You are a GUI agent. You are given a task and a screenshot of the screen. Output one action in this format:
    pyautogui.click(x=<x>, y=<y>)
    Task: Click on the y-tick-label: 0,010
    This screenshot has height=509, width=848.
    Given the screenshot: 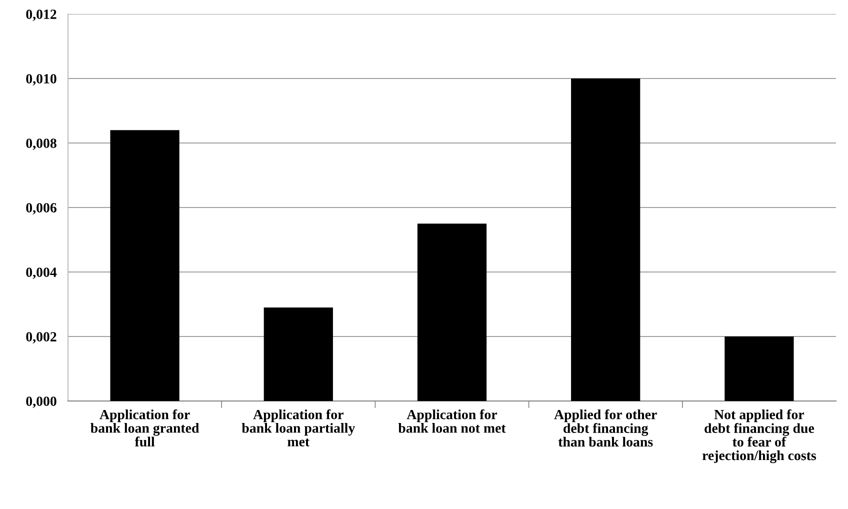 What is the action you would take?
    pyautogui.click(x=41, y=80)
    